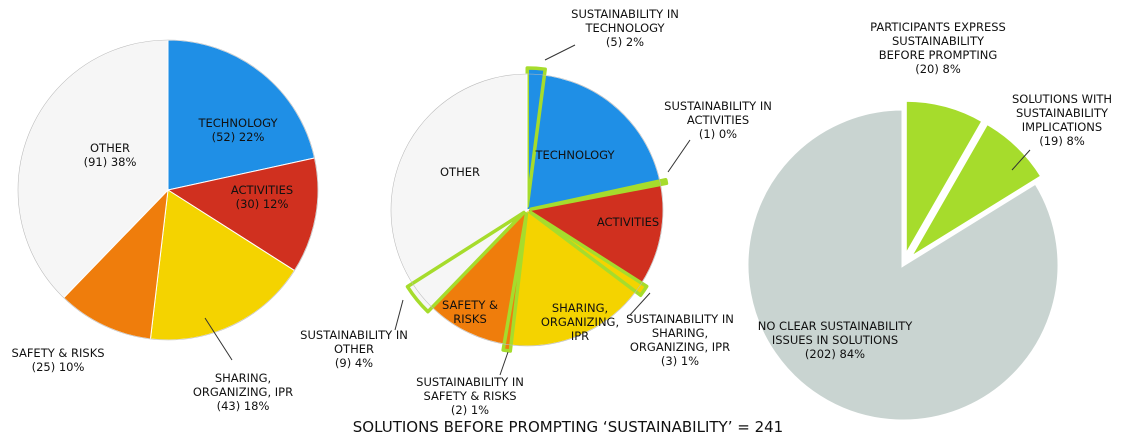  What do you see at coordinates (354, 342) in the screenshot?
I see `label-text: SUSTAINABILITY IN OTHER` at bounding box center [354, 342].